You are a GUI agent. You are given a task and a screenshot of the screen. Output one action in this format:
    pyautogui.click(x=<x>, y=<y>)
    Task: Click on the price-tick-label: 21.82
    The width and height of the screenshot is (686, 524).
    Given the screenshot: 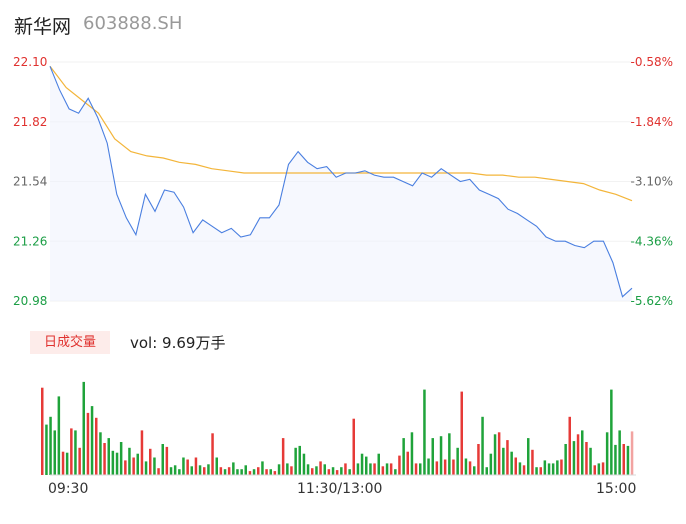 What is the action you would take?
    pyautogui.click(x=30, y=122)
    